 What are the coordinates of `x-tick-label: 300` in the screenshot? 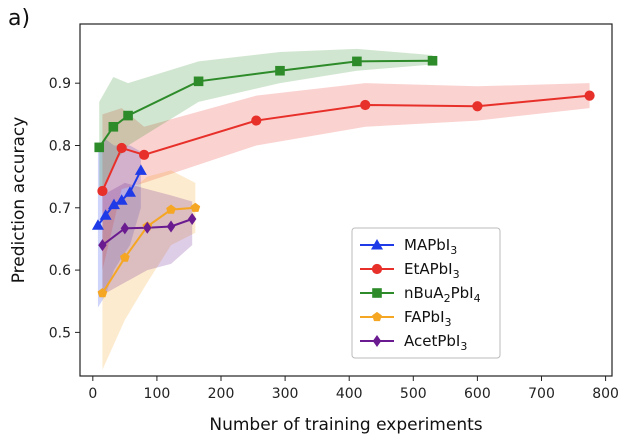 It's located at (285, 394).